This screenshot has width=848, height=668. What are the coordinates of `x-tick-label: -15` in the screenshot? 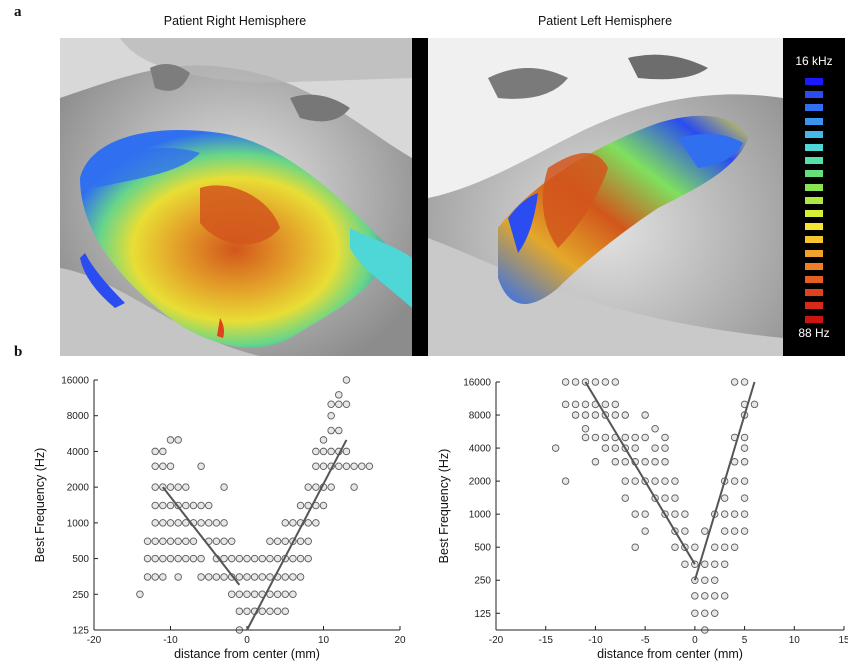 It's located at (545, 640).